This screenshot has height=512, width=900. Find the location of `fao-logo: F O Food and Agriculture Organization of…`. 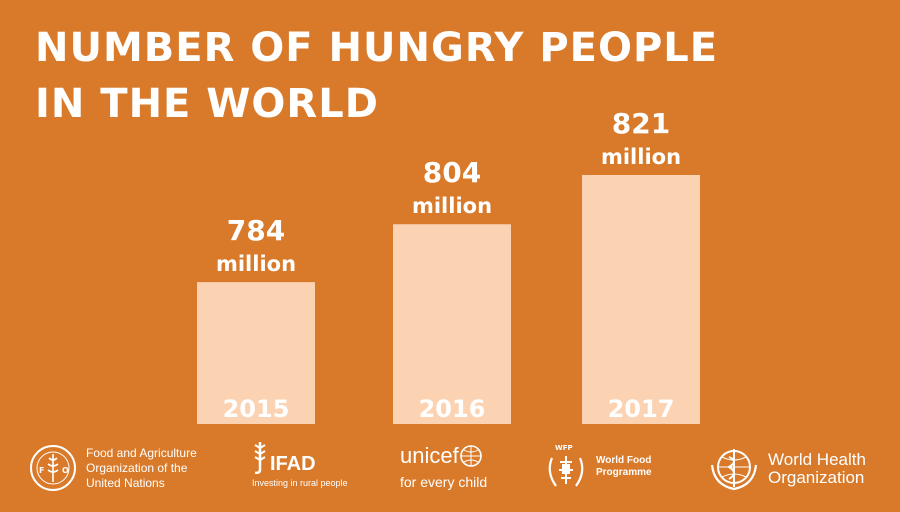

fao-logo: F O Food and Agriculture Organization of… is located at coordinates (112, 468).